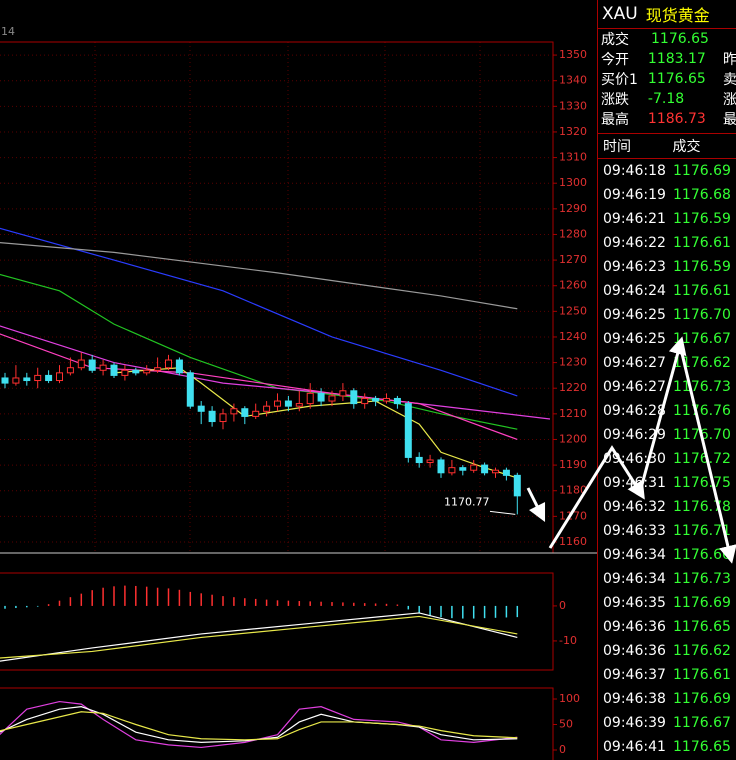  Describe the element at coordinates (667, 387) in the screenshot. I see `tick-row: 09:46:27 1176.73` at that location.